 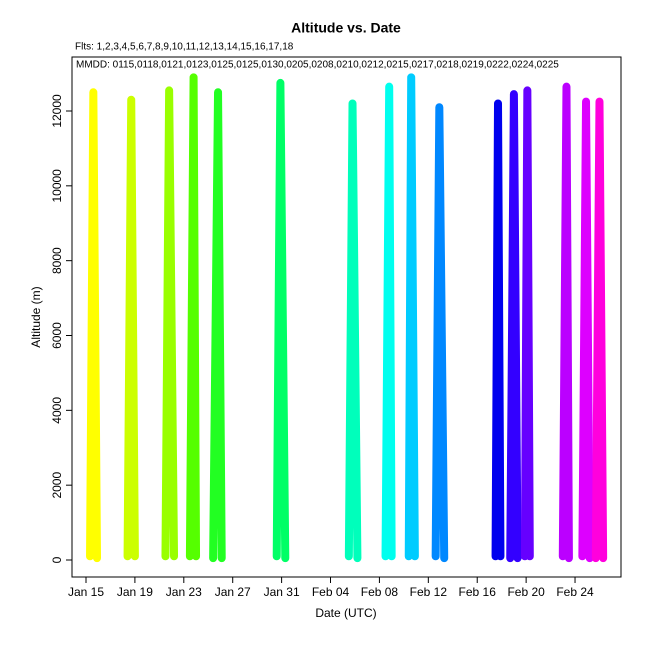 What do you see at coordinates (282, 592) in the screenshot?
I see `x-tick-label: Jan 31` at bounding box center [282, 592].